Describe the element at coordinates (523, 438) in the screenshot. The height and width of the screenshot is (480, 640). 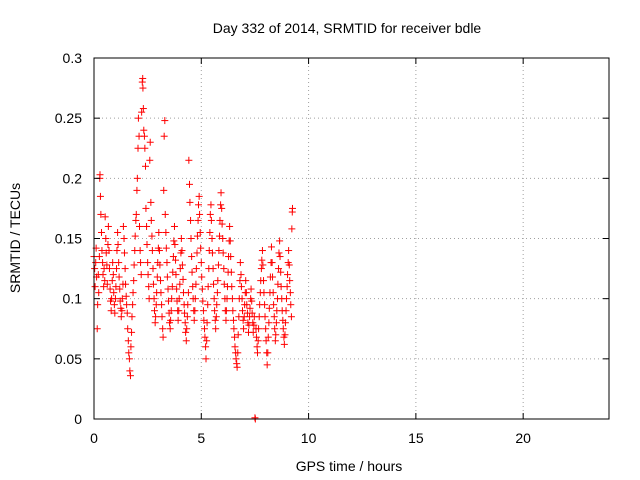
I see `x-tick-label: 20` at that location.